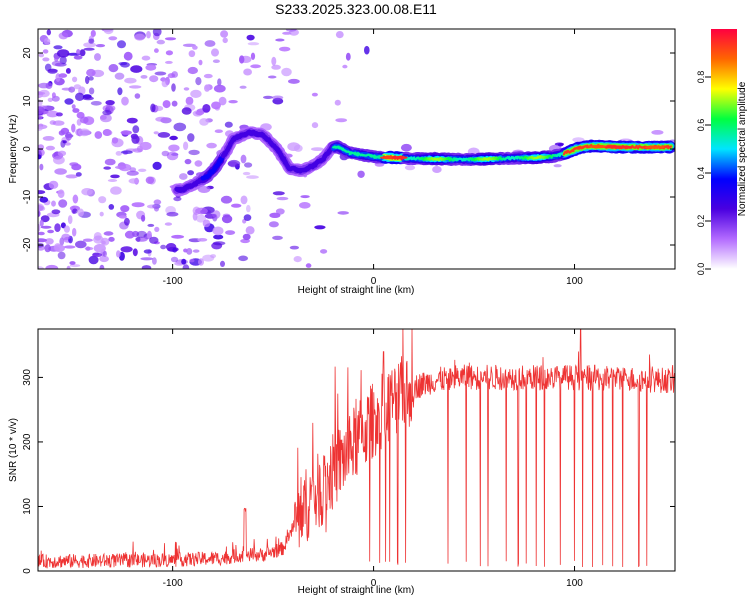 This screenshot has height=600, width=750. What do you see at coordinates (399, 158) in the screenshot?
I see `ridge-hotspot` at bounding box center [399, 158].